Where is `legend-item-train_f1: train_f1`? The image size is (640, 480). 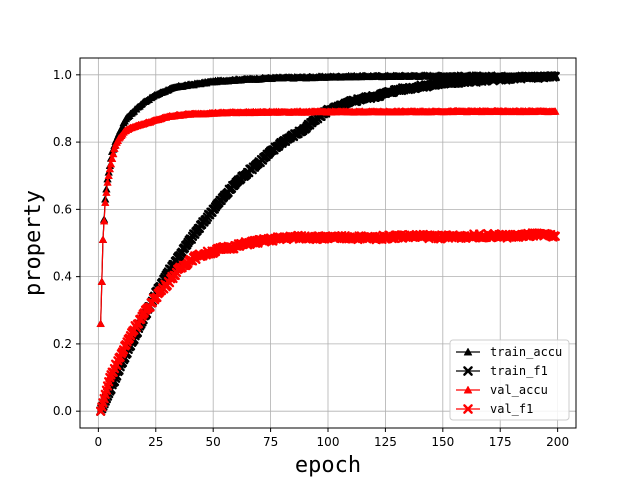 legend-item-train_f1: train_f1 is located at coordinates (502, 371).